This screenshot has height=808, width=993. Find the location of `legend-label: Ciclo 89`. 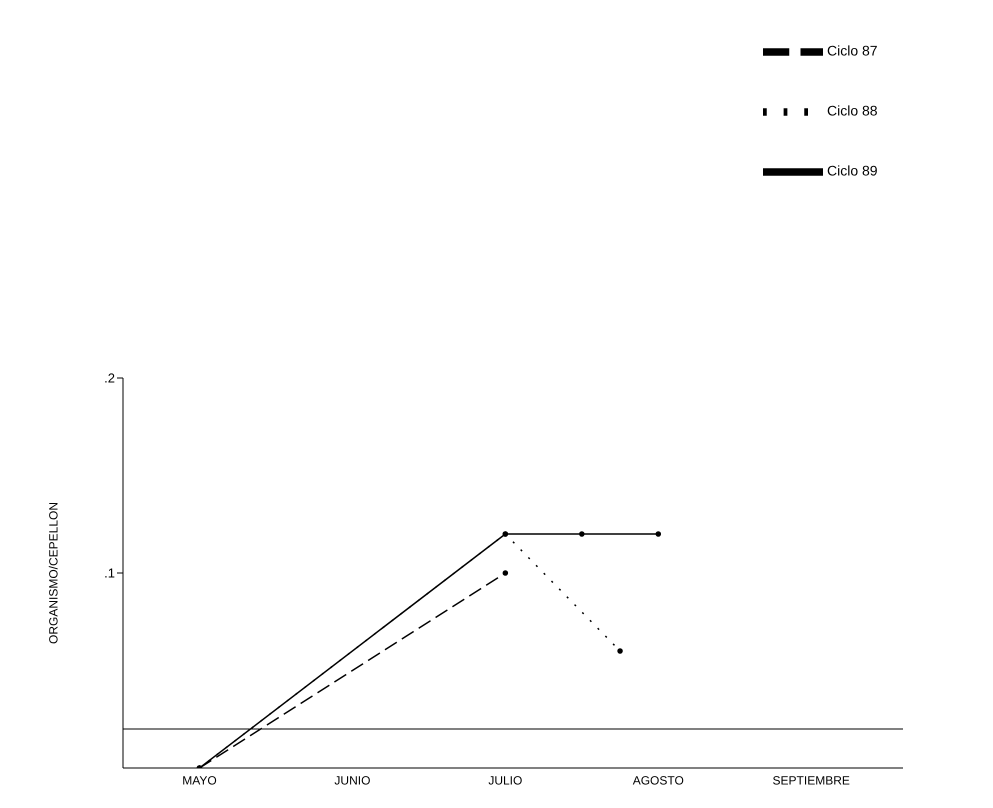

legend-label: Ciclo 89 is located at coordinates (852, 170).